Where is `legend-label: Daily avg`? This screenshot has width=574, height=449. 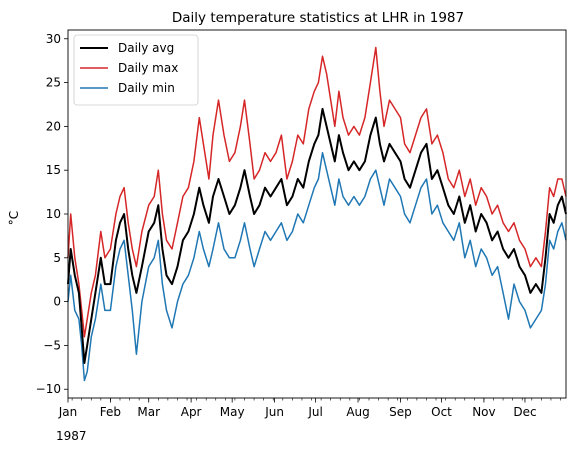
legend-label: Daily avg is located at coordinates (146, 48).